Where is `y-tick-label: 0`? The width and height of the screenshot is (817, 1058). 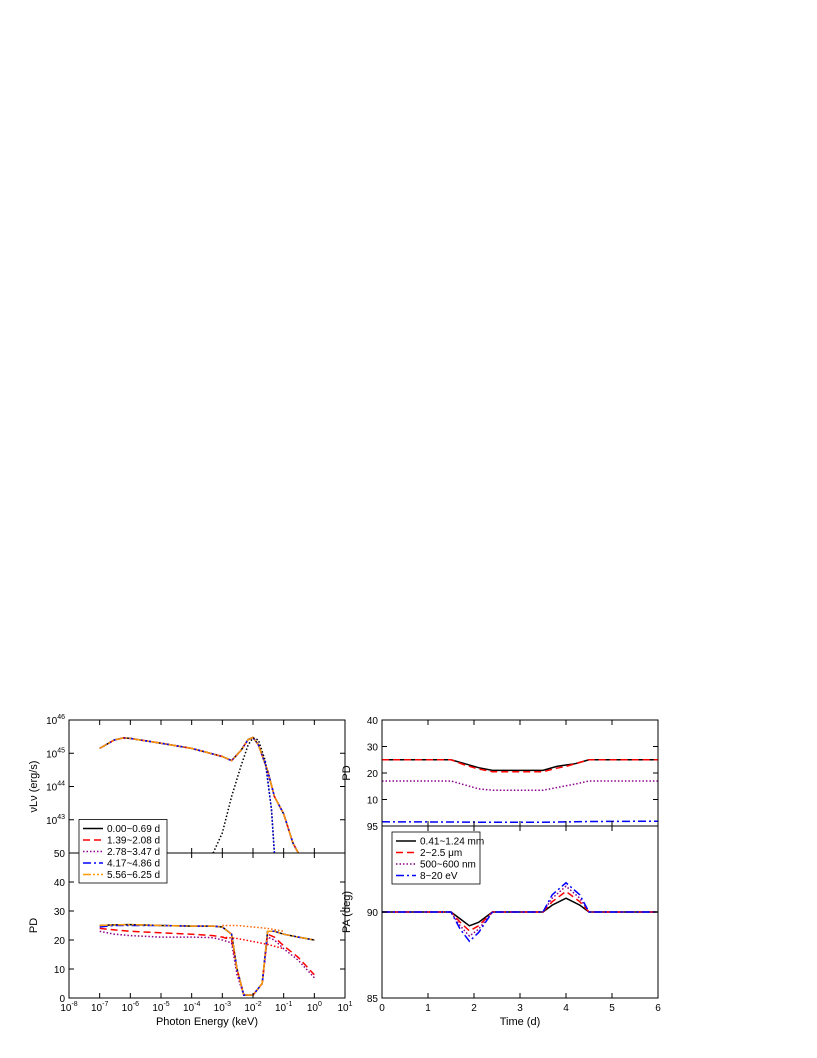
y-tick-label: 0 is located at coordinates (62, 999).